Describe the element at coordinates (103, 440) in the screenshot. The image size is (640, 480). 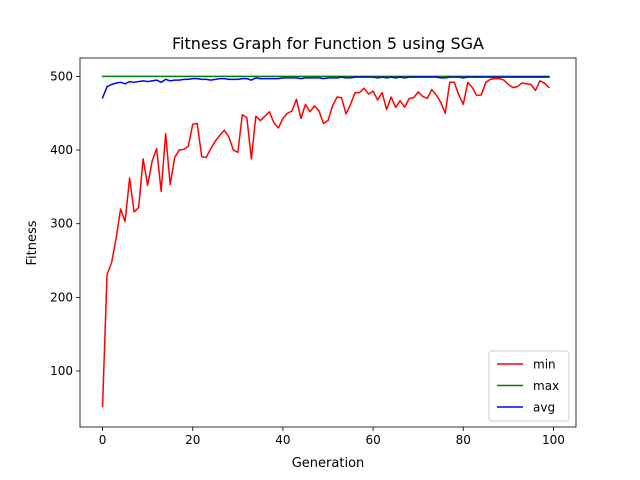
I see `x-tick-label: 0` at that location.